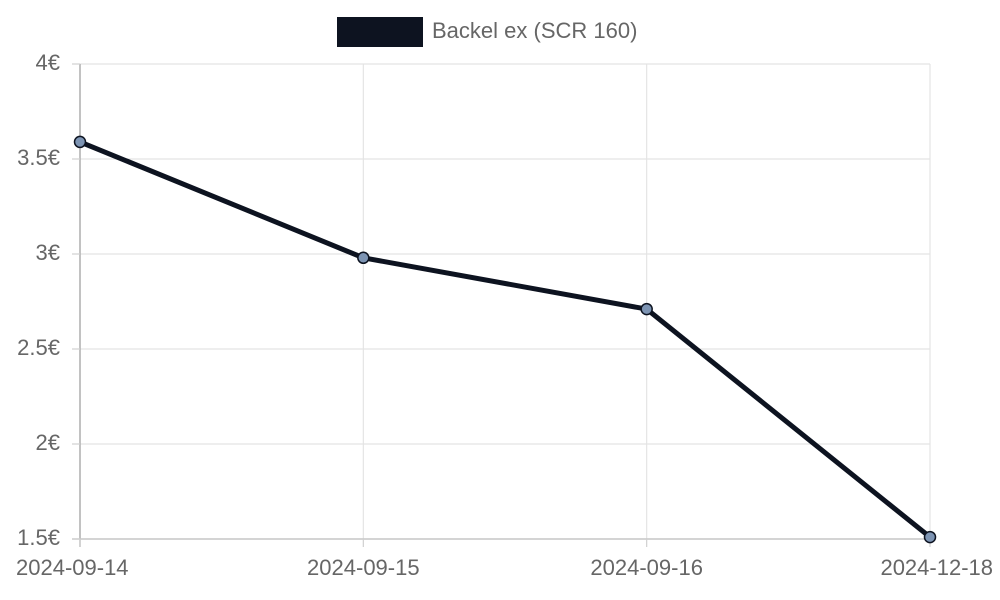  What do you see at coordinates (38, 537) in the screenshot?
I see `y-tick-label: 1.5€` at bounding box center [38, 537].